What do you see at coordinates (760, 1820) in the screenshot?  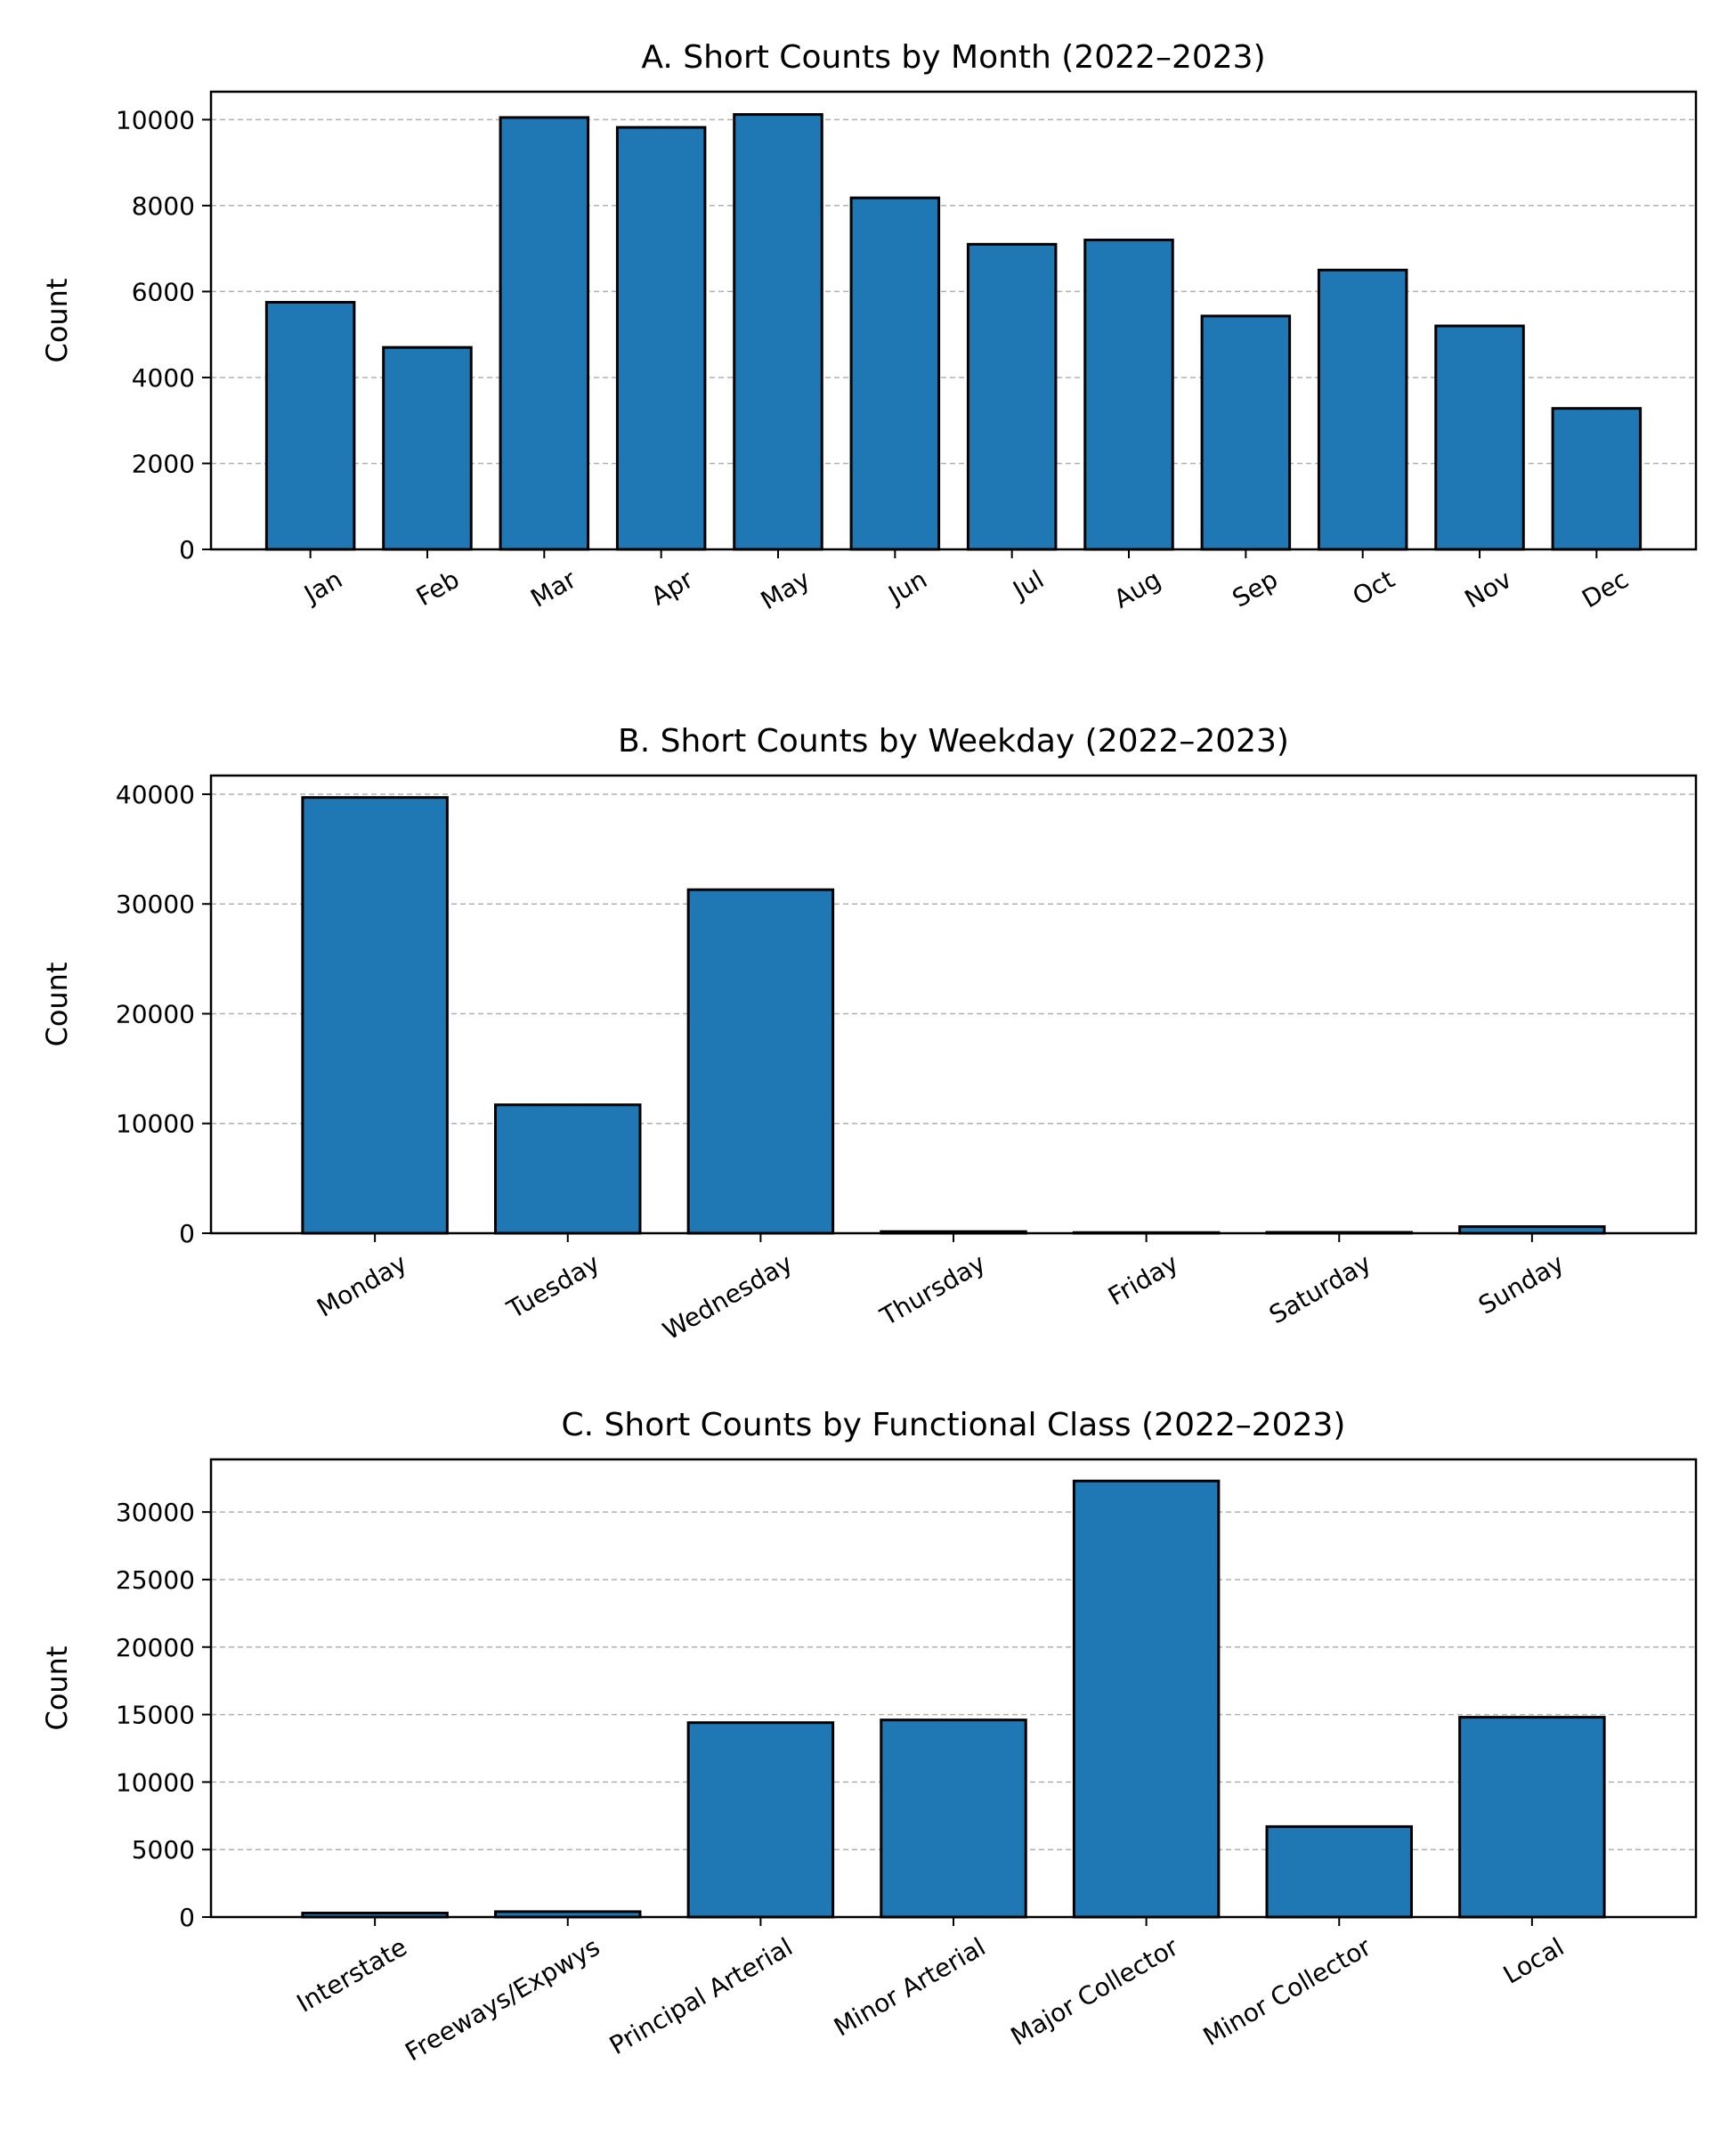 I see `bar-principal-arterial` at bounding box center [760, 1820].